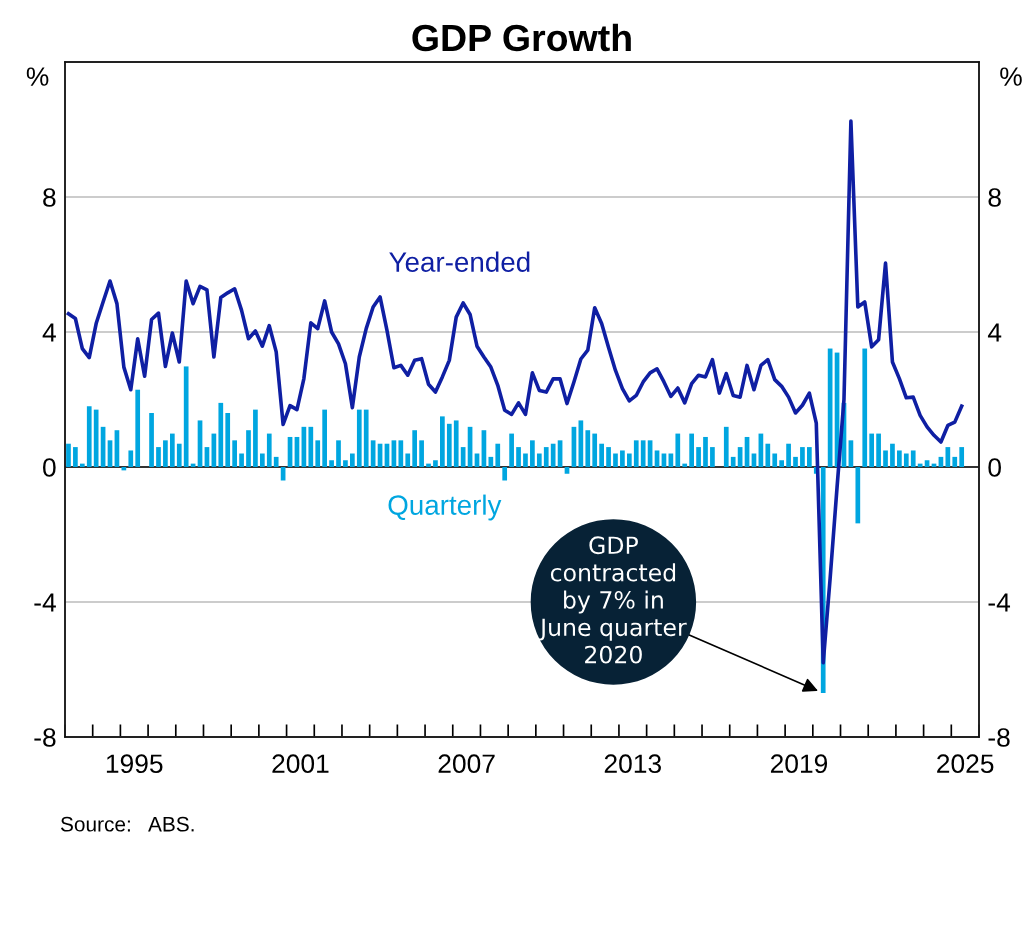 This screenshot has width=1030, height=943. I want to click on y-axis-title: %, so click(37, 76).